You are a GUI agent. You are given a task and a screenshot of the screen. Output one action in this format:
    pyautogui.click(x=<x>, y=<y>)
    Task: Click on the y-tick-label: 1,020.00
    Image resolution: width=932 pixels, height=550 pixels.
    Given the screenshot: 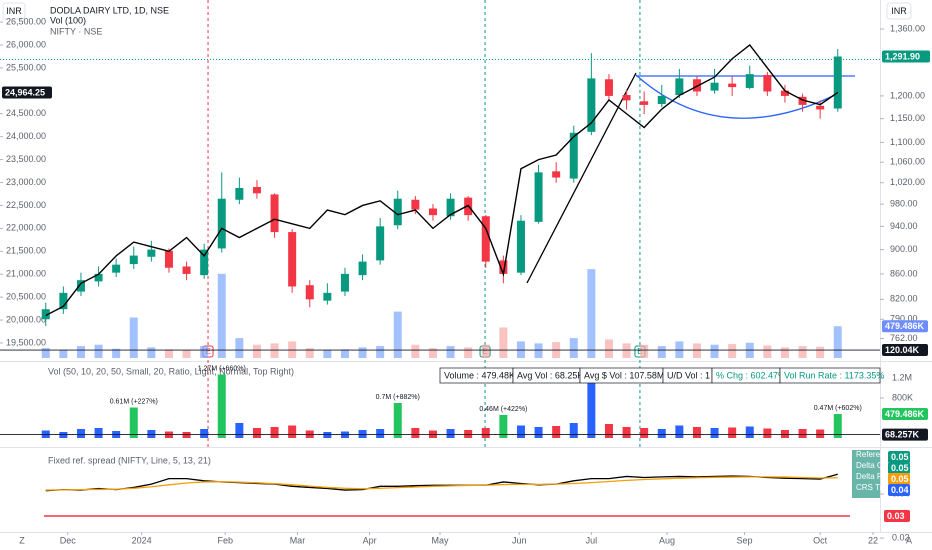 What is the action you would take?
    pyautogui.click(x=907, y=182)
    